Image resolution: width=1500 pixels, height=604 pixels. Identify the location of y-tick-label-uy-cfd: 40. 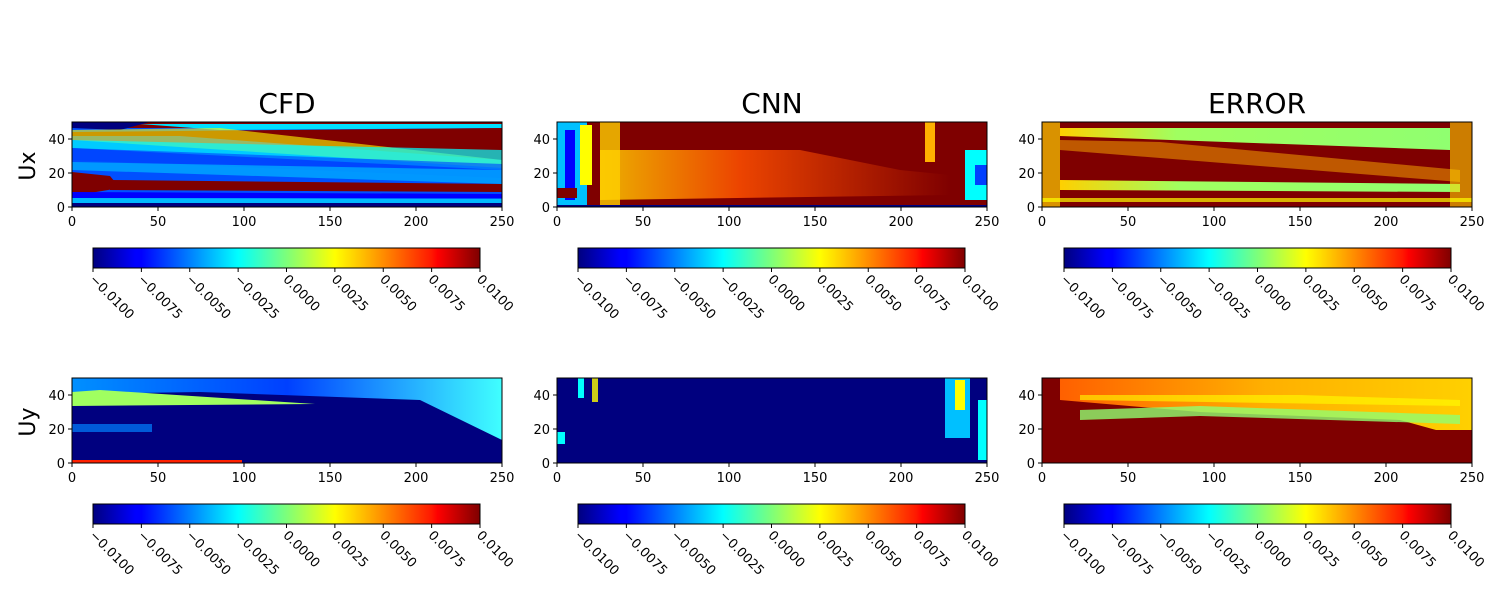
(56, 396).